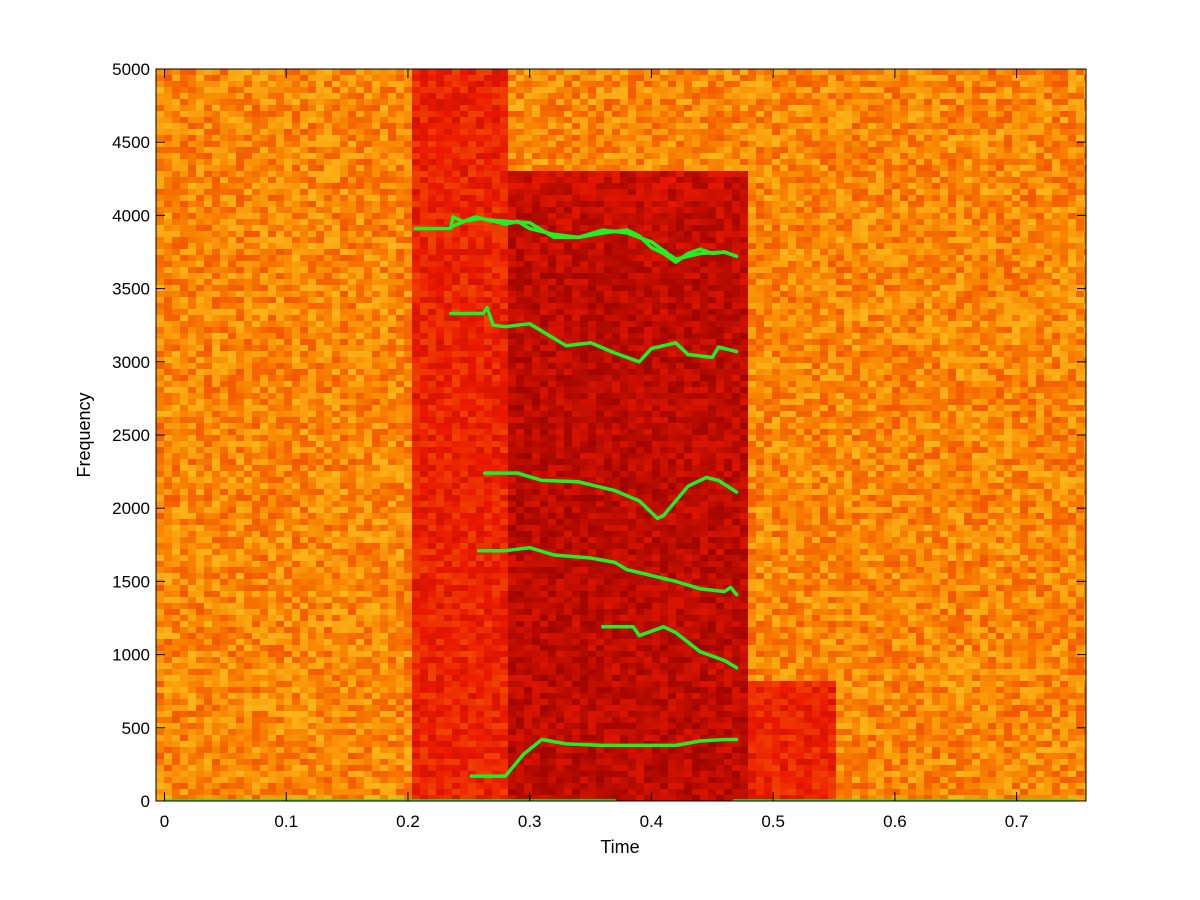 Image resolution: width=1200 pixels, height=900 pixels. Describe the element at coordinates (131, 508) in the screenshot. I see `y-tick-label: 2000` at that location.